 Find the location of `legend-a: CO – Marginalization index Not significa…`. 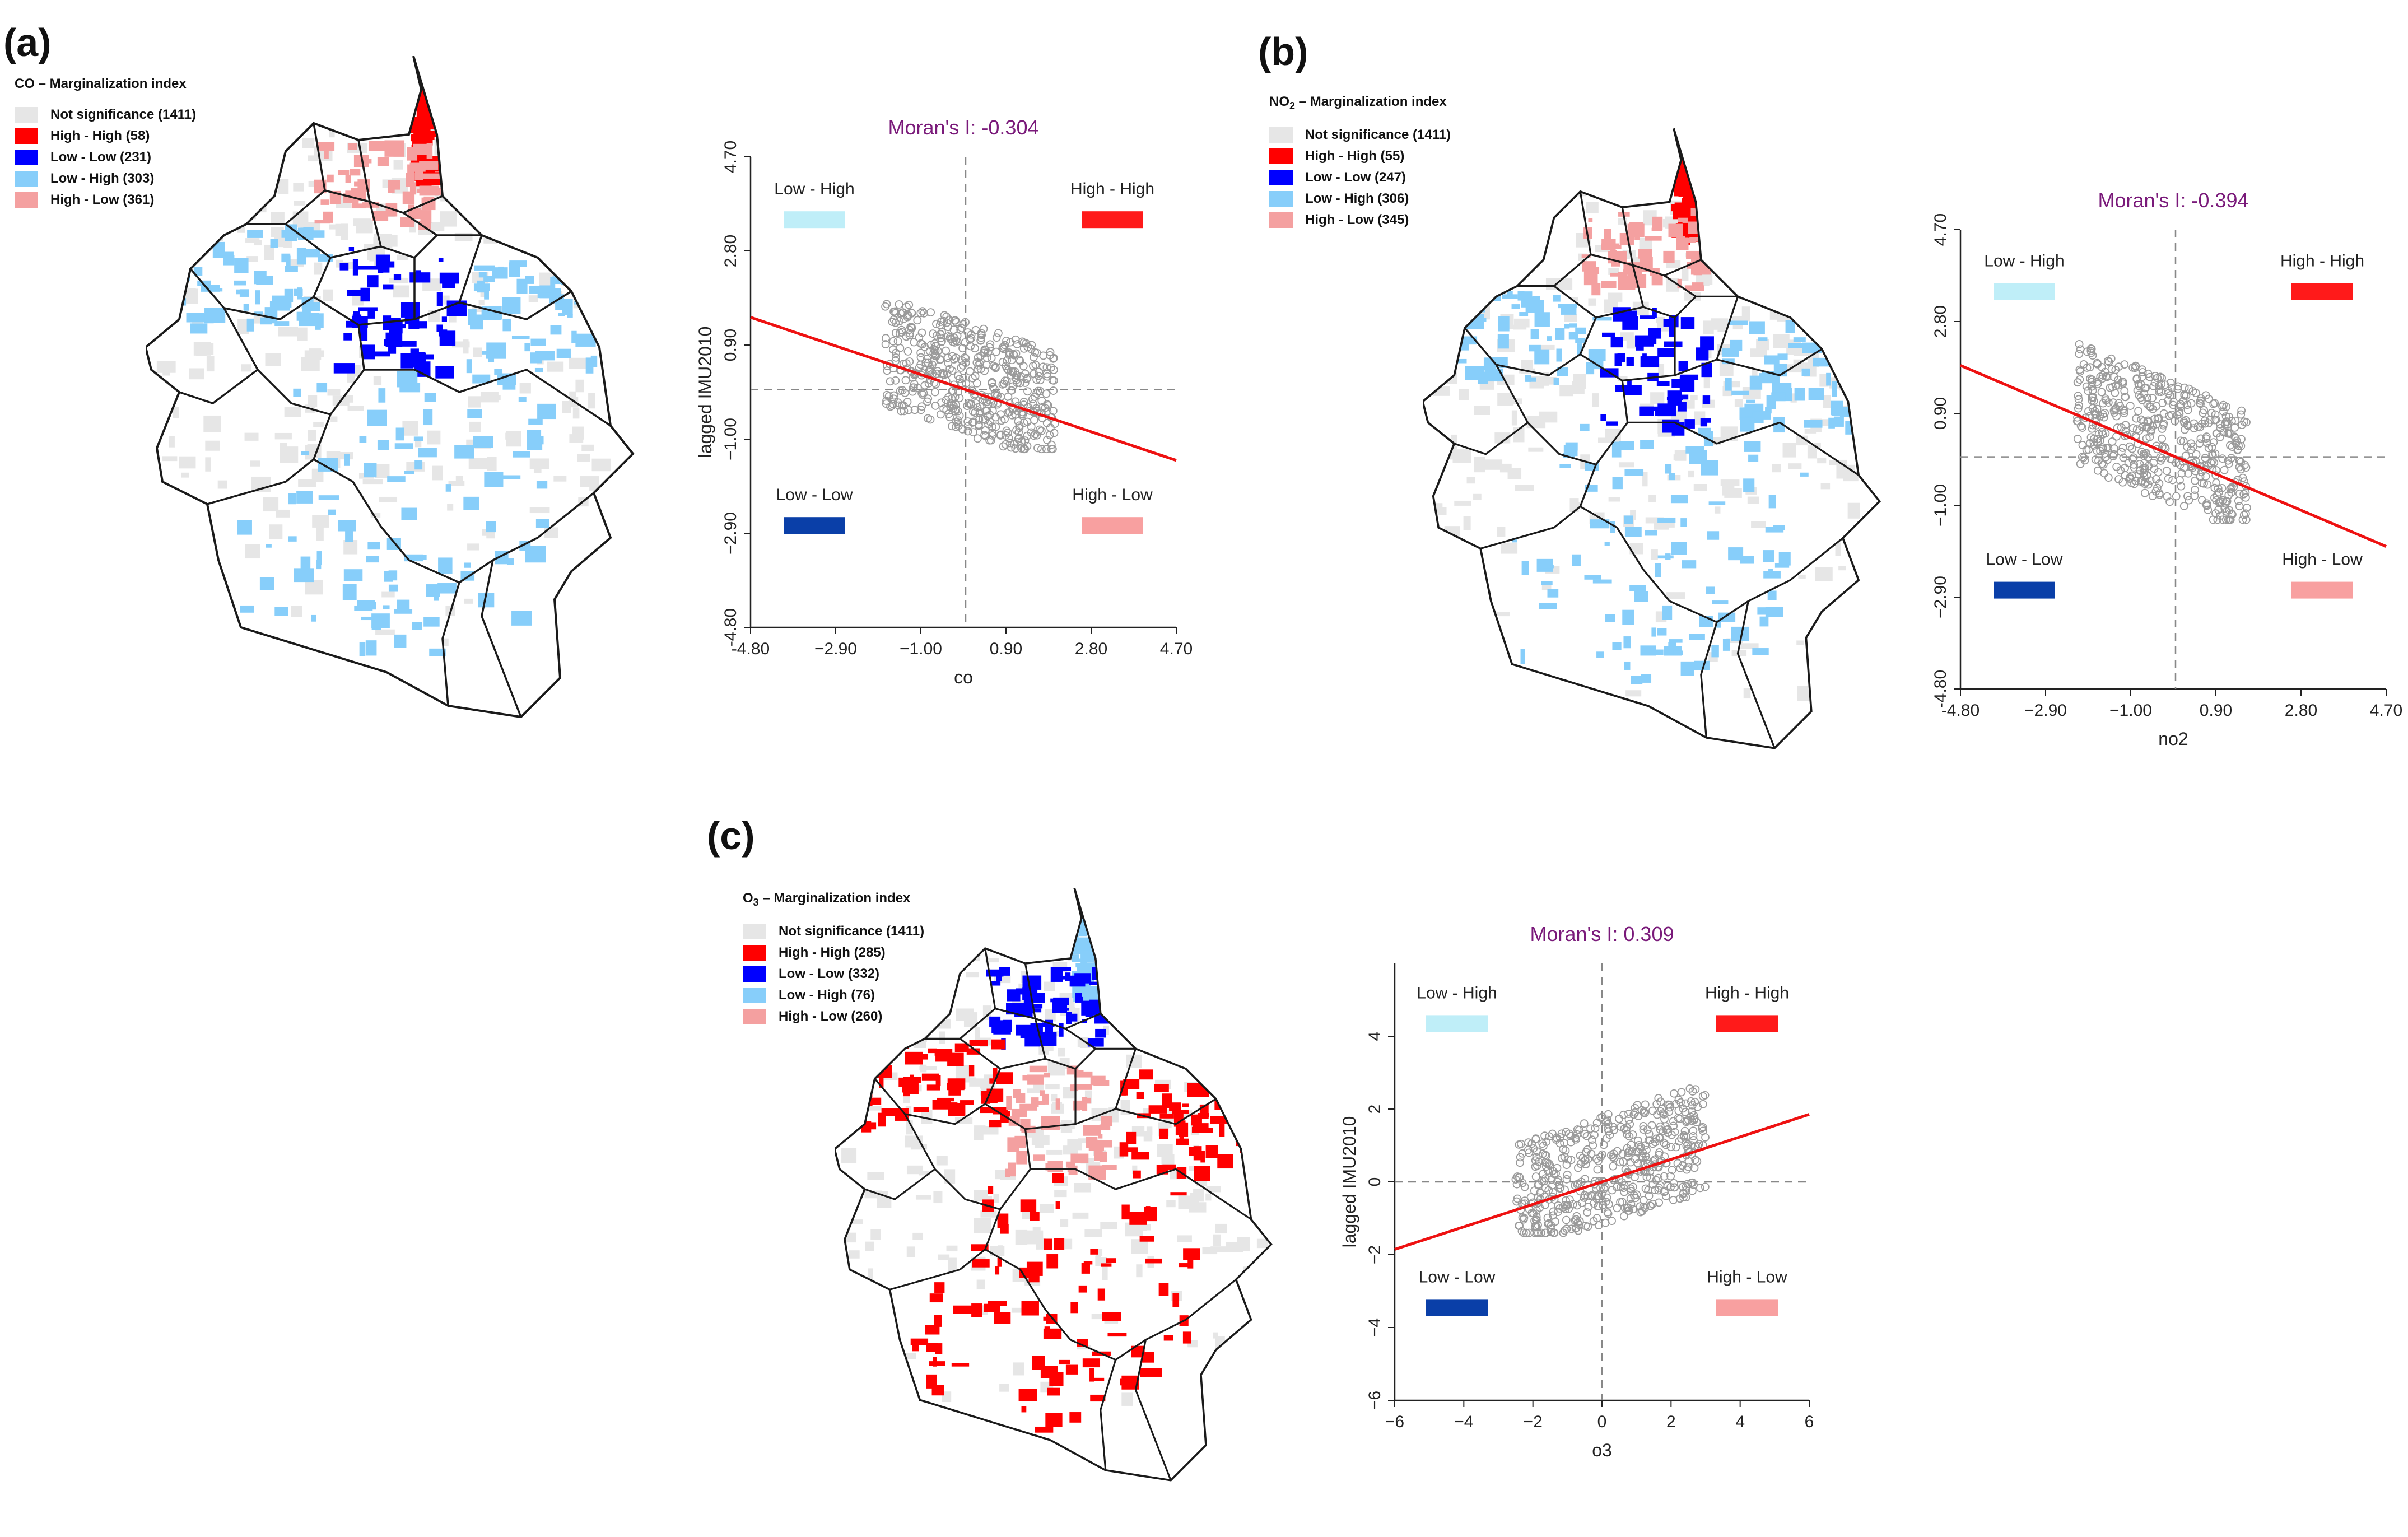

legend-a: CO – Marginalization index Not significa… is located at coordinates (105, 143).